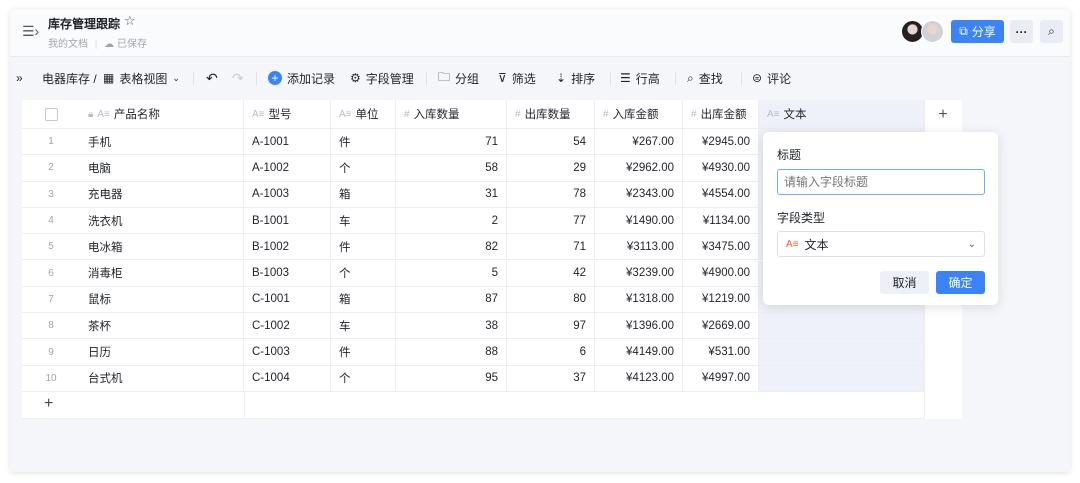 This screenshot has width=1080, height=483. What do you see at coordinates (721, 142) in the screenshot?
I see `table-cell: ¥2945.00` at bounding box center [721, 142].